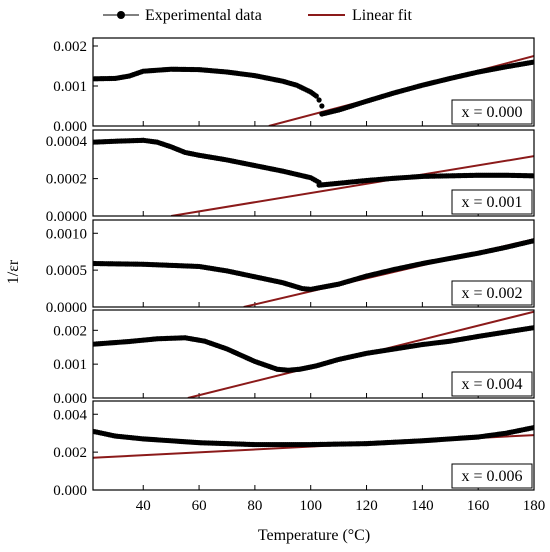  Describe the element at coordinates (143, 506) in the screenshot. I see `x-tick-label: 40` at that location.